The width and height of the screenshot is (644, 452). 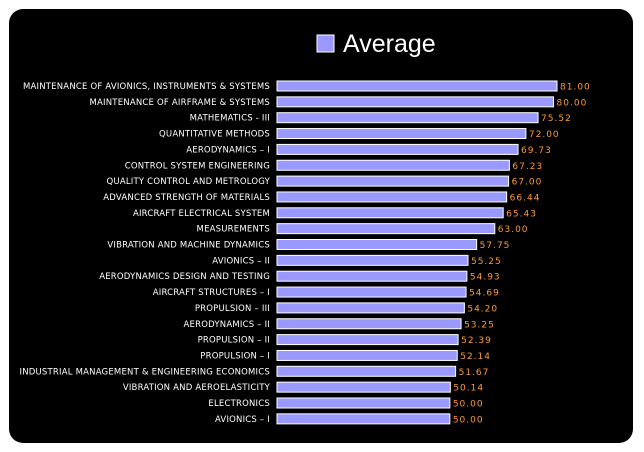 What do you see at coordinates (227, 325) in the screenshot?
I see `category-label: AERODYNAMICS – II` at bounding box center [227, 325].